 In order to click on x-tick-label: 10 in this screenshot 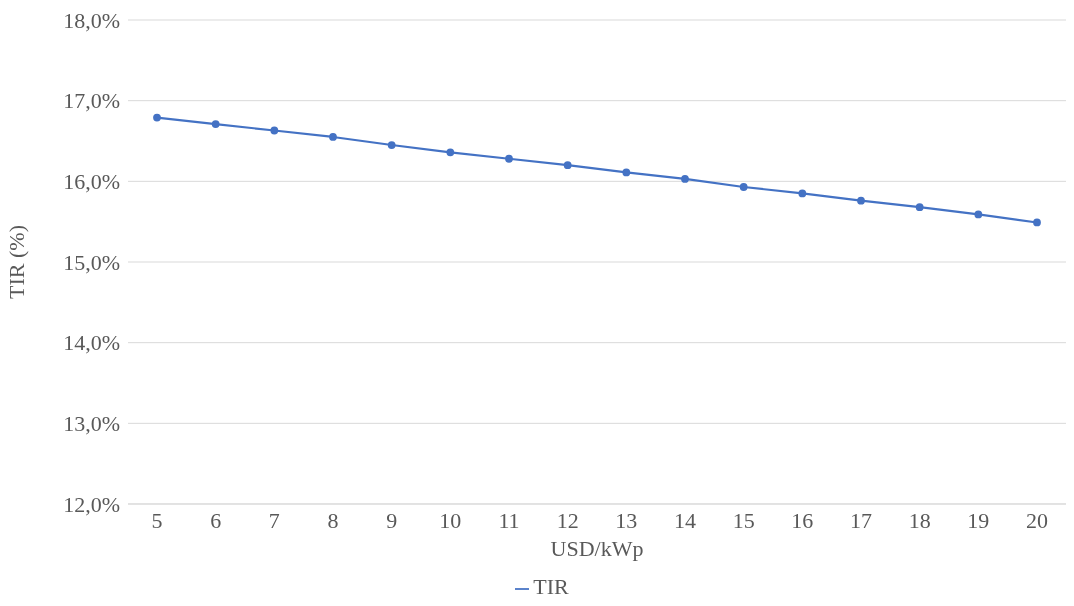, I will do `click(450, 520)`.